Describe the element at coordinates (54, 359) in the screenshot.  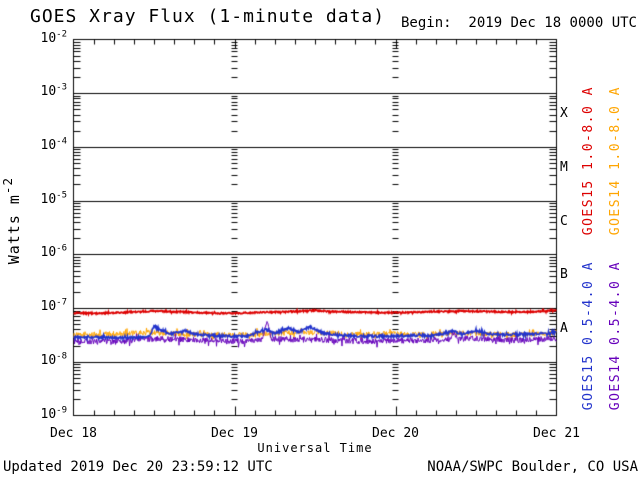
I see `y-tick-label-10e-8: 10⁻⁸` at that location.